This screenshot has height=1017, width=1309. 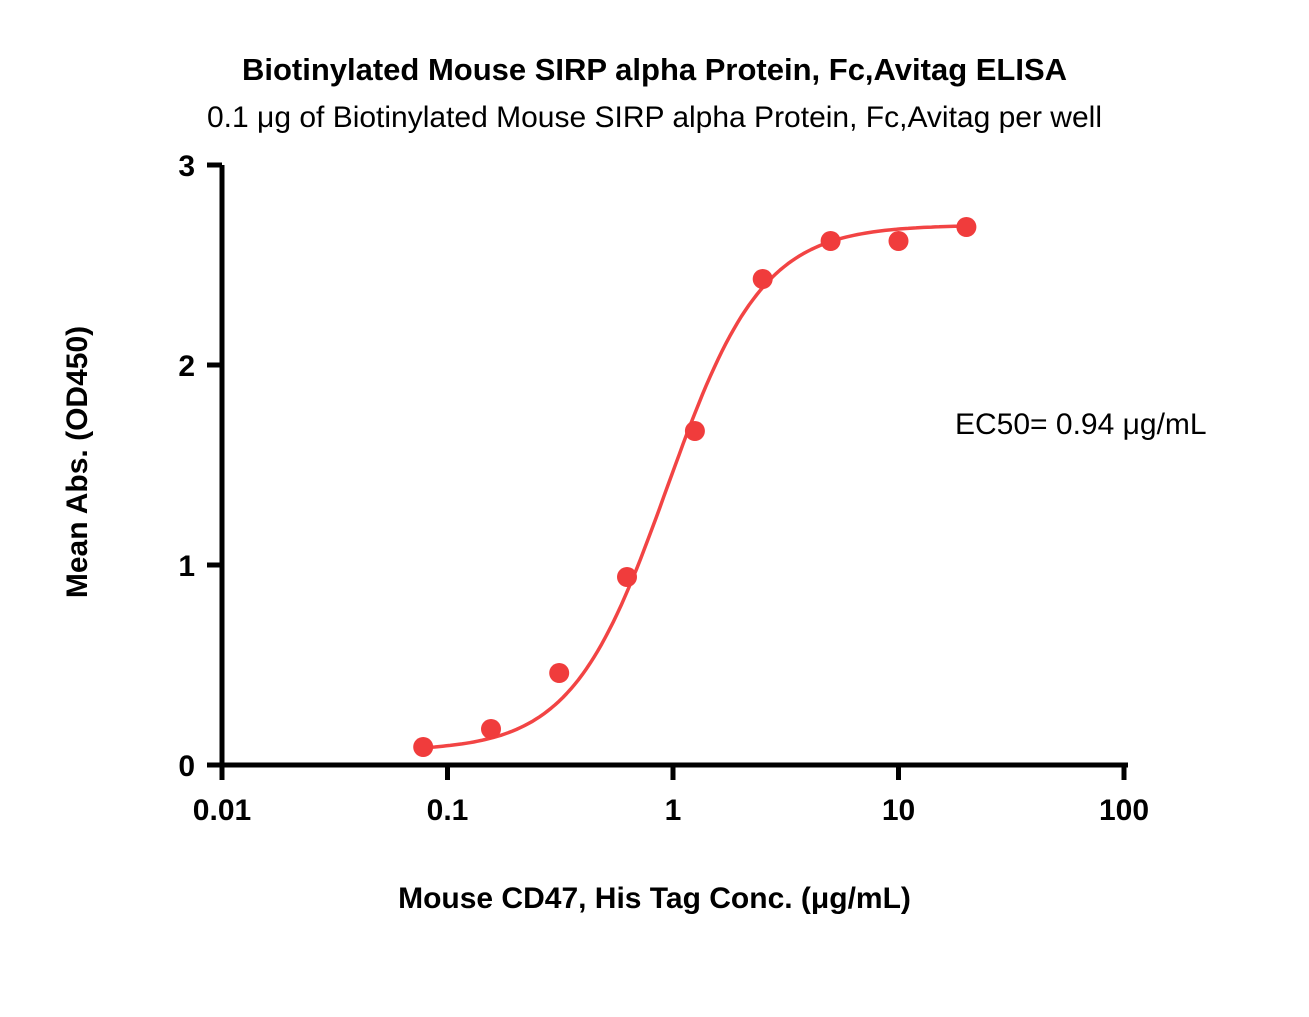 What do you see at coordinates (1081, 424) in the screenshot?
I see `ec50-annotation: EC50= 0.94 μg/mL` at bounding box center [1081, 424].